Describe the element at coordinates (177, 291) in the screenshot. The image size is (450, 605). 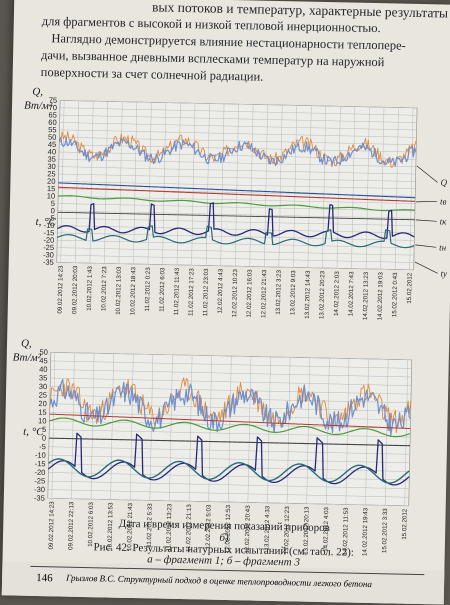
I see `x-tick-label: 11.02.2012 11:43` at that location.